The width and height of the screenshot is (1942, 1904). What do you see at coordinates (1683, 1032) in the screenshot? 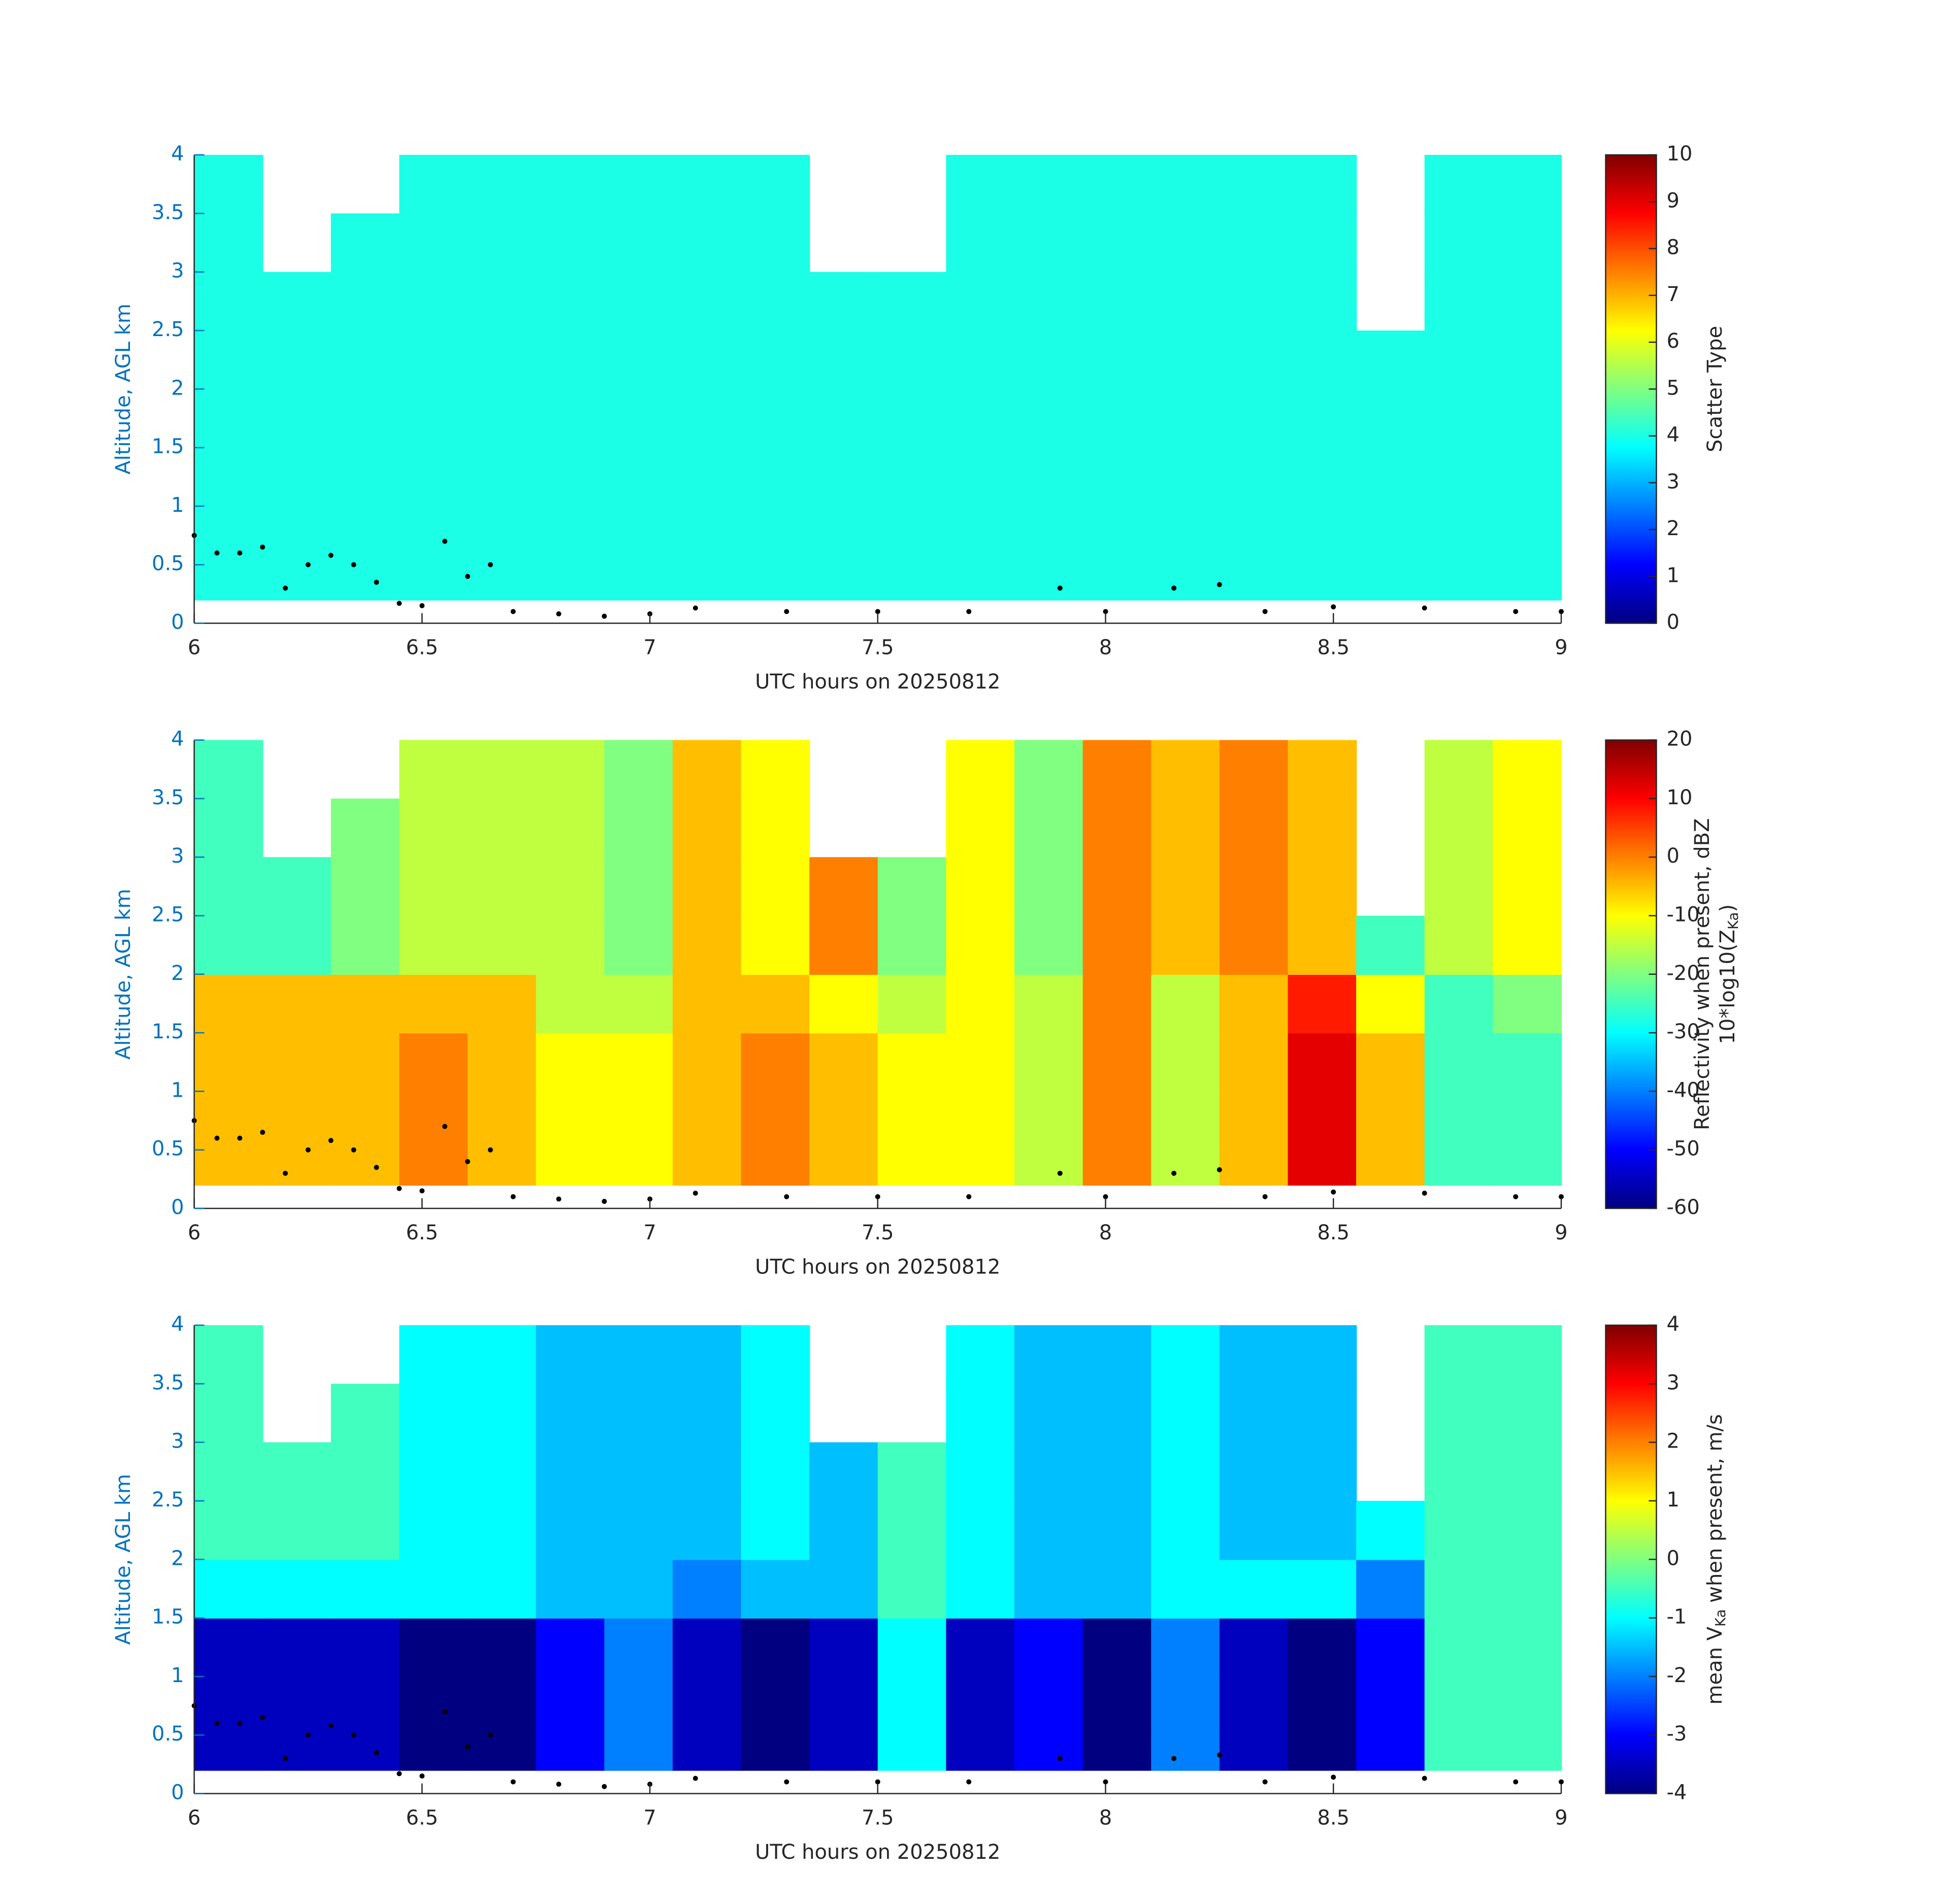
I see `colorbar-tick-label: -30` at bounding box center [1683, 1032].